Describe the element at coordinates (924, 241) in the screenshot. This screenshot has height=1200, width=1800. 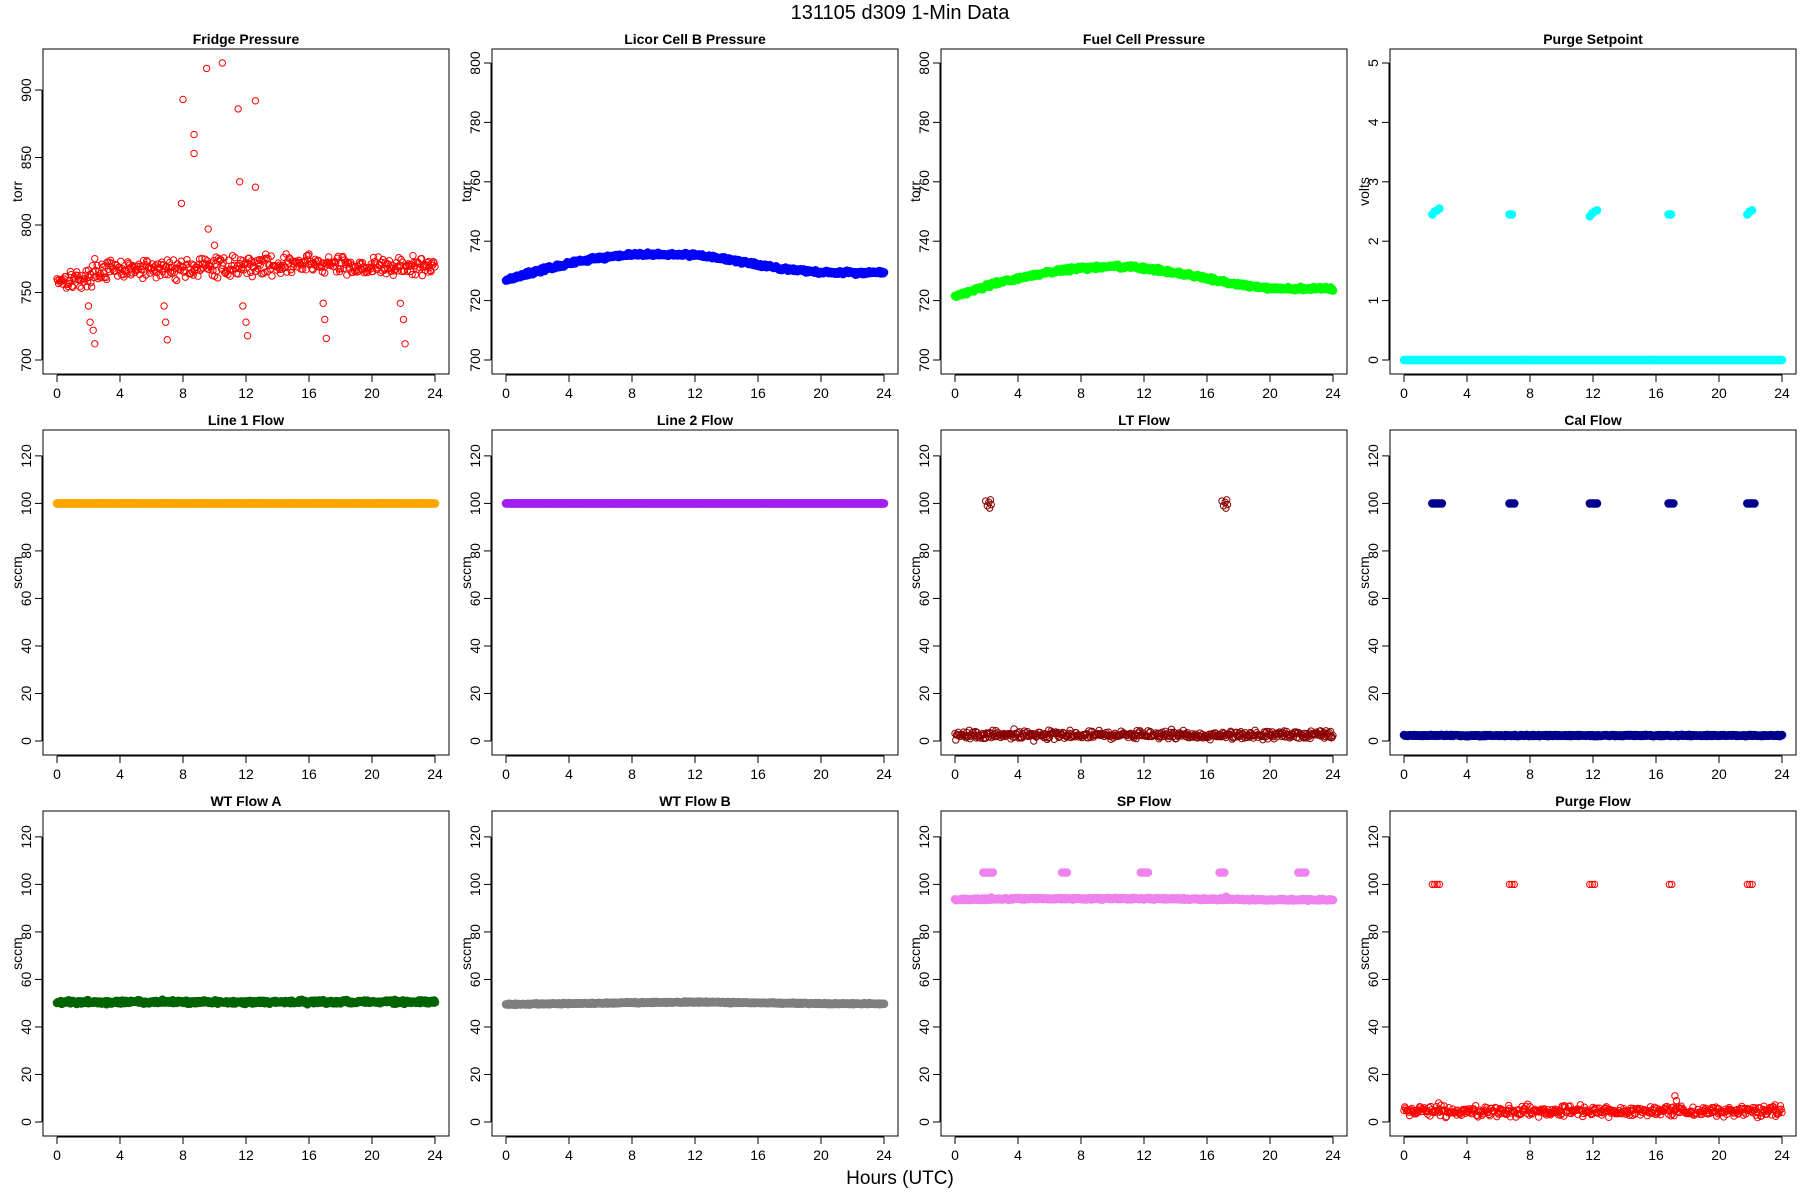
I see `y-tick-label: 740` at that location.